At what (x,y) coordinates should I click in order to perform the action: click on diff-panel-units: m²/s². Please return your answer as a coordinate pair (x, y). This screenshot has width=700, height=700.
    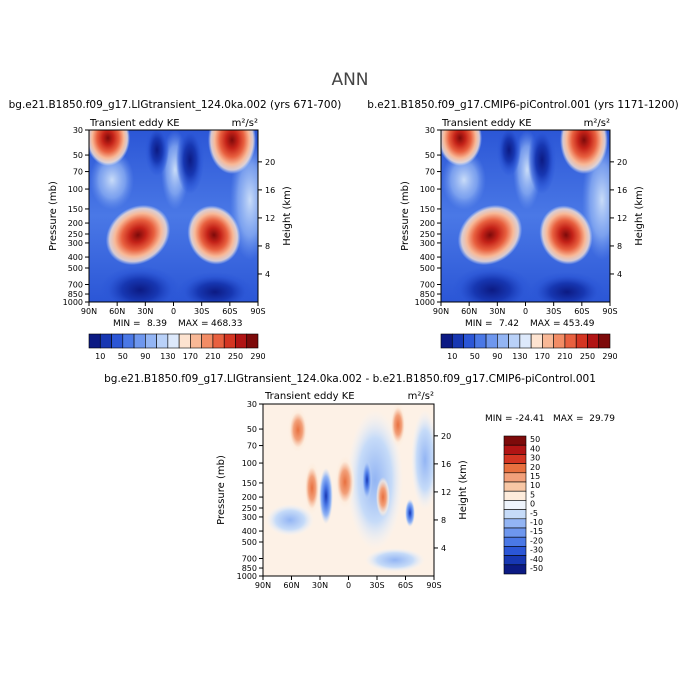
    Looking at the image, I should click on (421, 396).